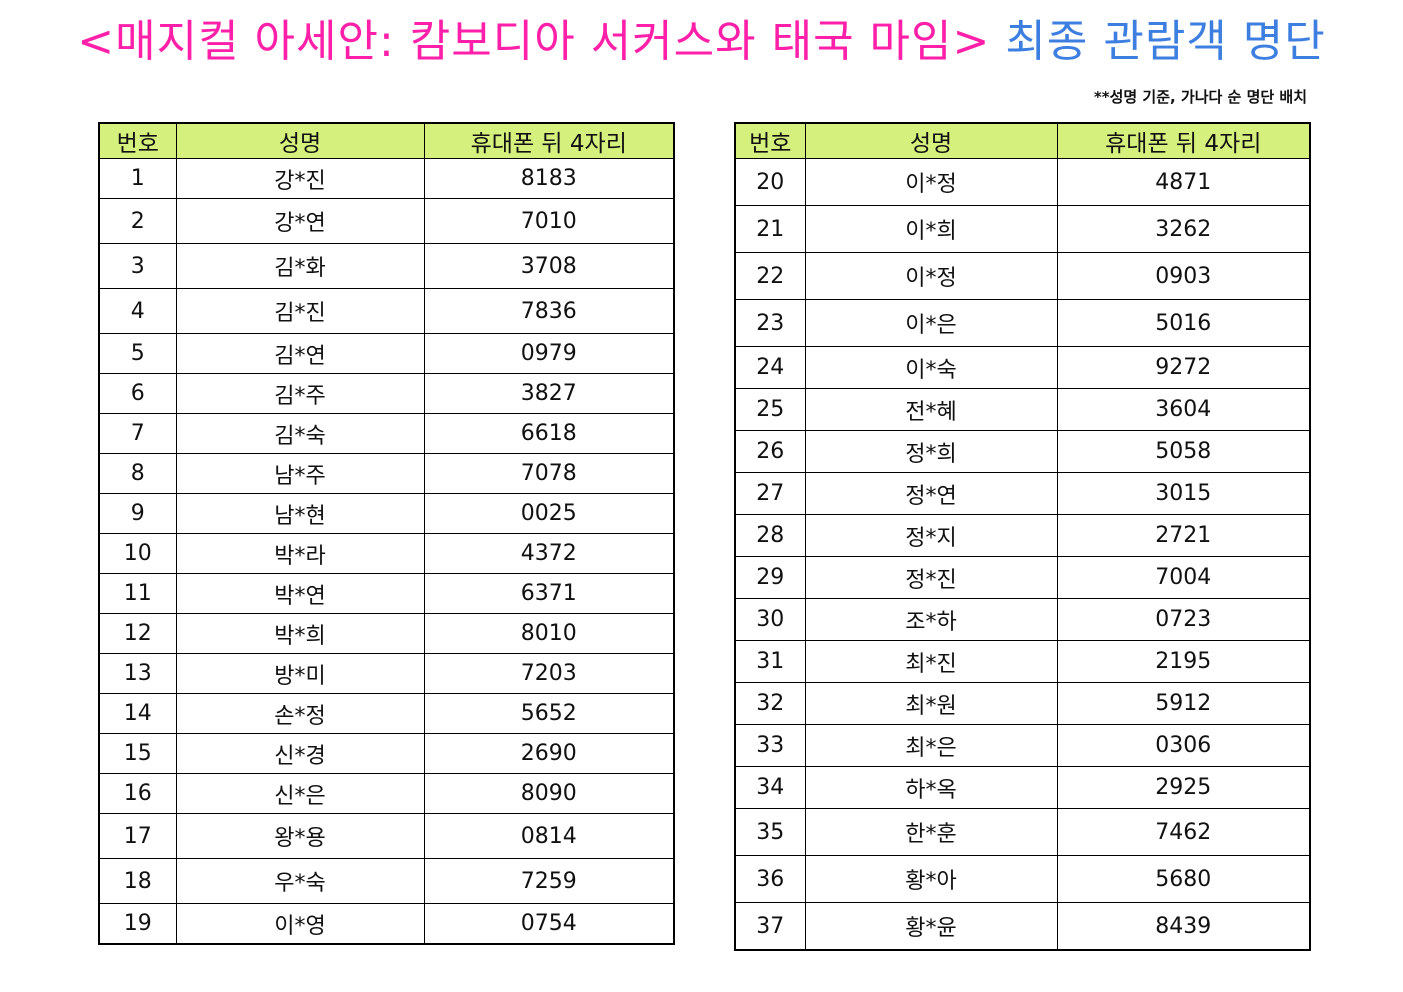  Describe the element at coordinates (770, 229) in the screenshot. I see `row-number: 21` at that location.